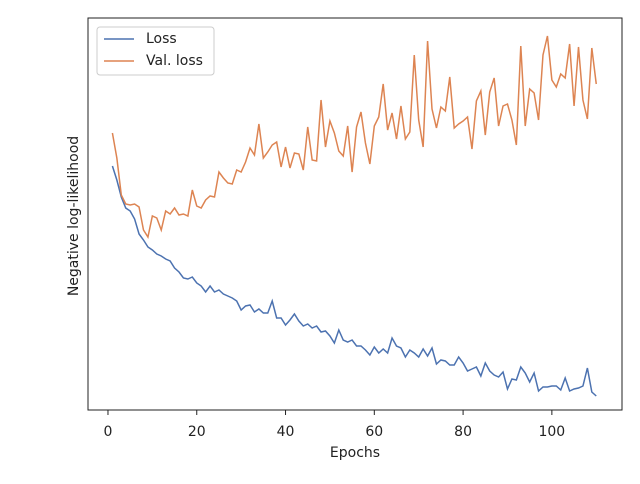 Image resolution: width=640 pixels, height=484 pixels. I want to click on y-axis-label: Negative log-likelihood, so click(74, 216).